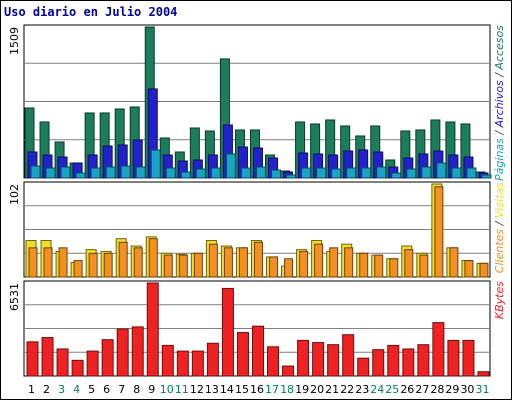 The height and width of the screenshot is (400, 512). I want to click on panel_mid-legend: Clientes / Visitas, so click(499, 227).